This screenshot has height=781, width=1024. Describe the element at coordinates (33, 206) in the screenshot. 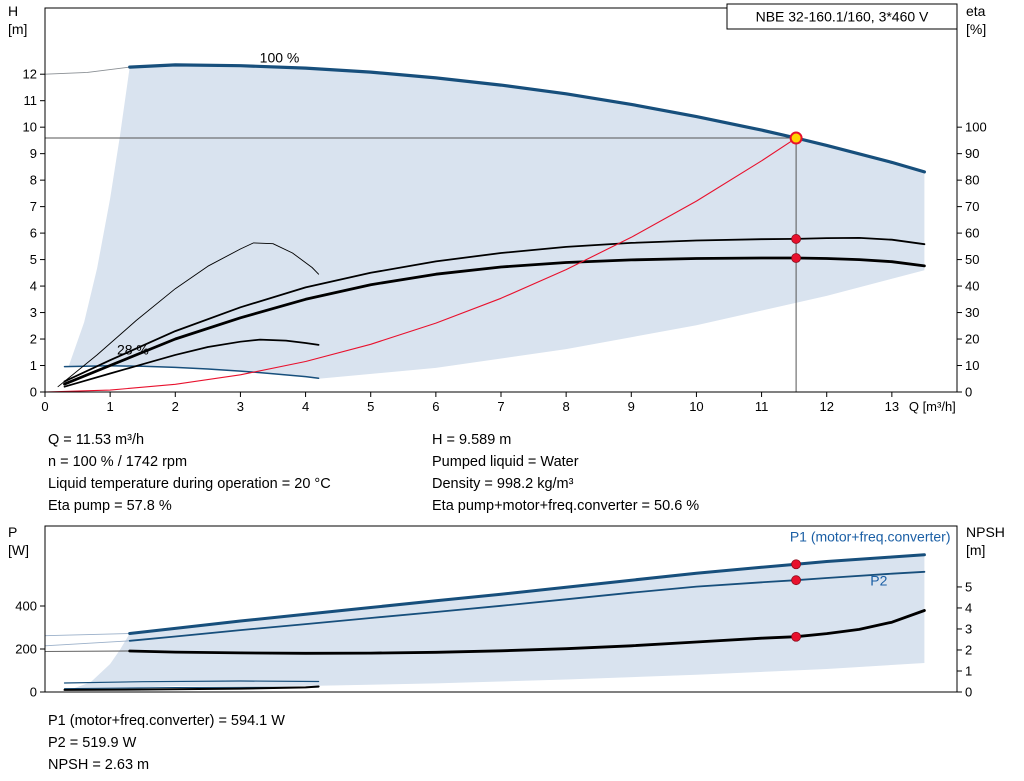

I see `svg-text: 7` at that location.